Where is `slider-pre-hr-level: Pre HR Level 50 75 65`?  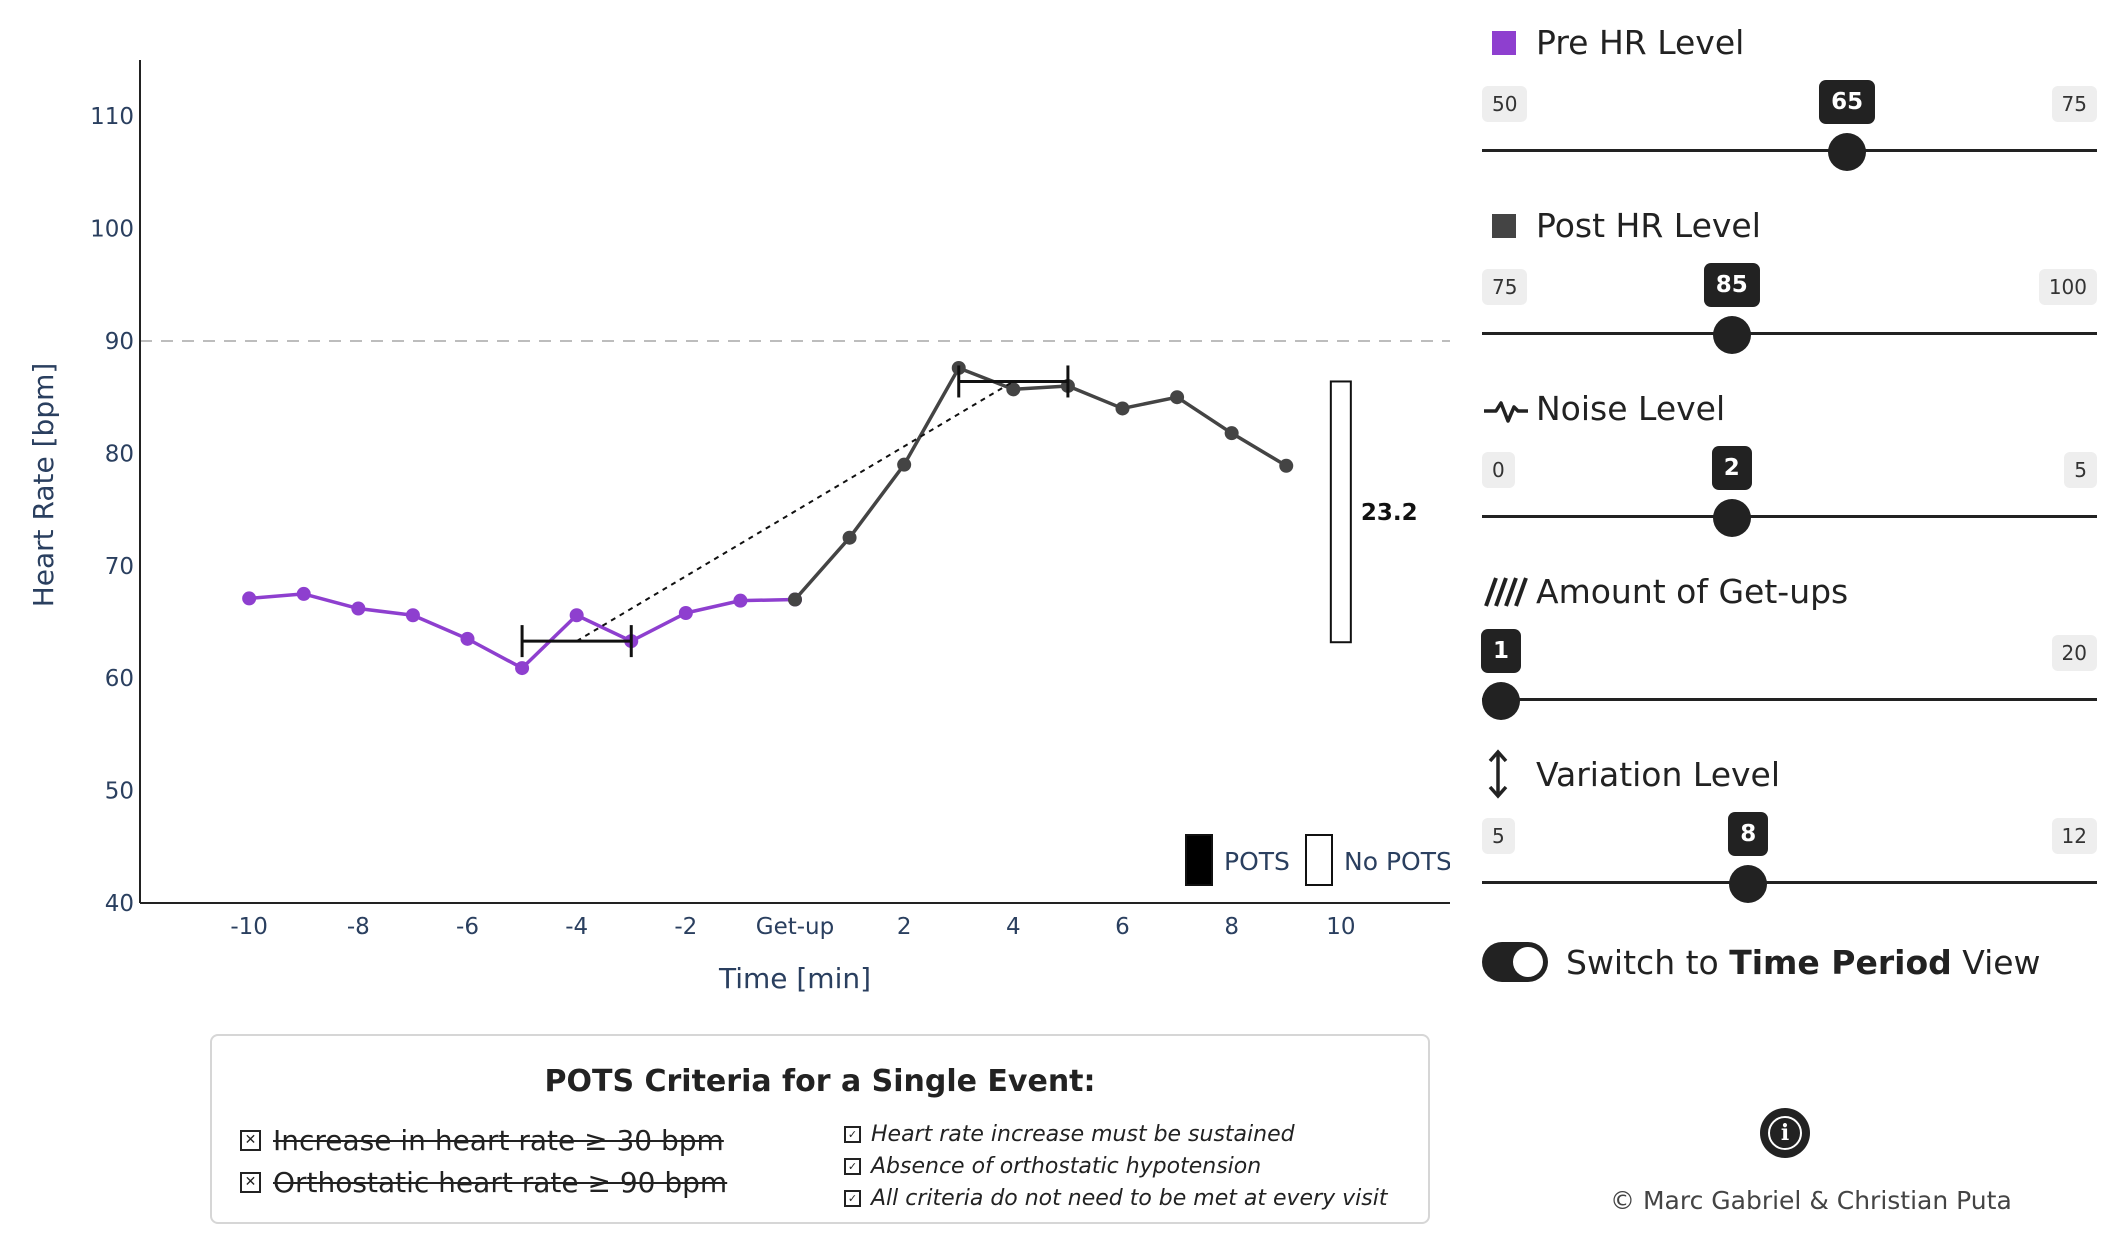
slider-pre-hr-level: Pre HR Level 50 75 65 is located at coordinates (1789, 85).